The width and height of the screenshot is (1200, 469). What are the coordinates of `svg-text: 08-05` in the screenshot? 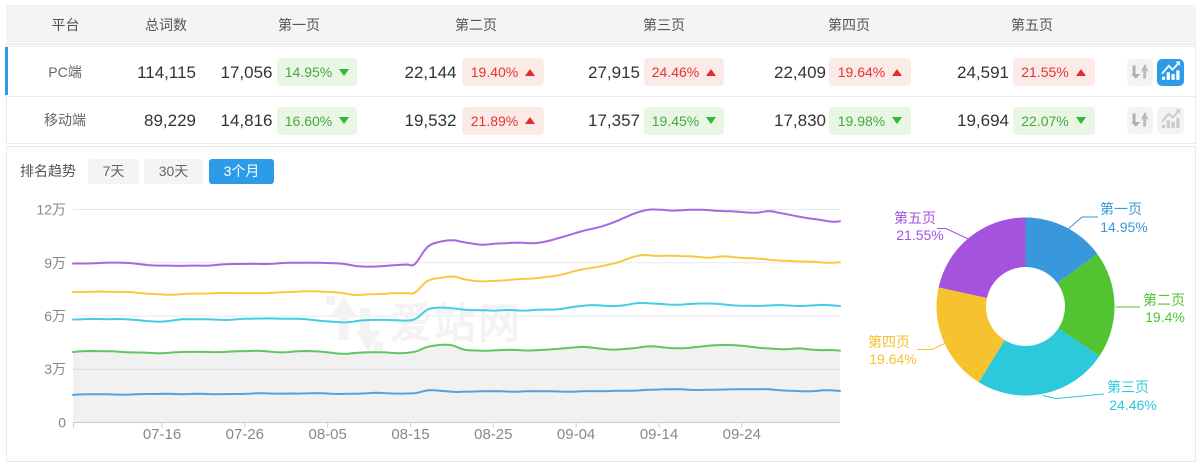 It's located at (328, 434).